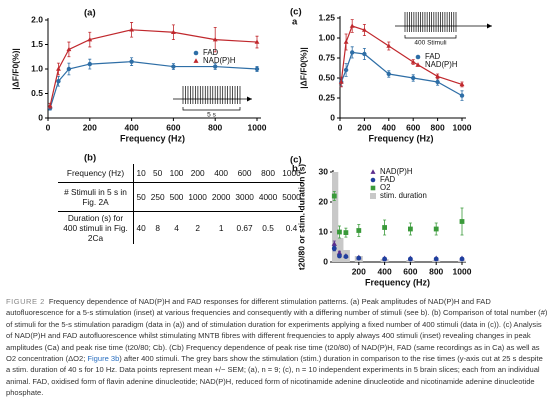 This screenshot has width=554, height=414. What do you see at coordinates (211, 109) in the screenshot?
I see `stimulus-bracket` at bounding box center [211, 109].